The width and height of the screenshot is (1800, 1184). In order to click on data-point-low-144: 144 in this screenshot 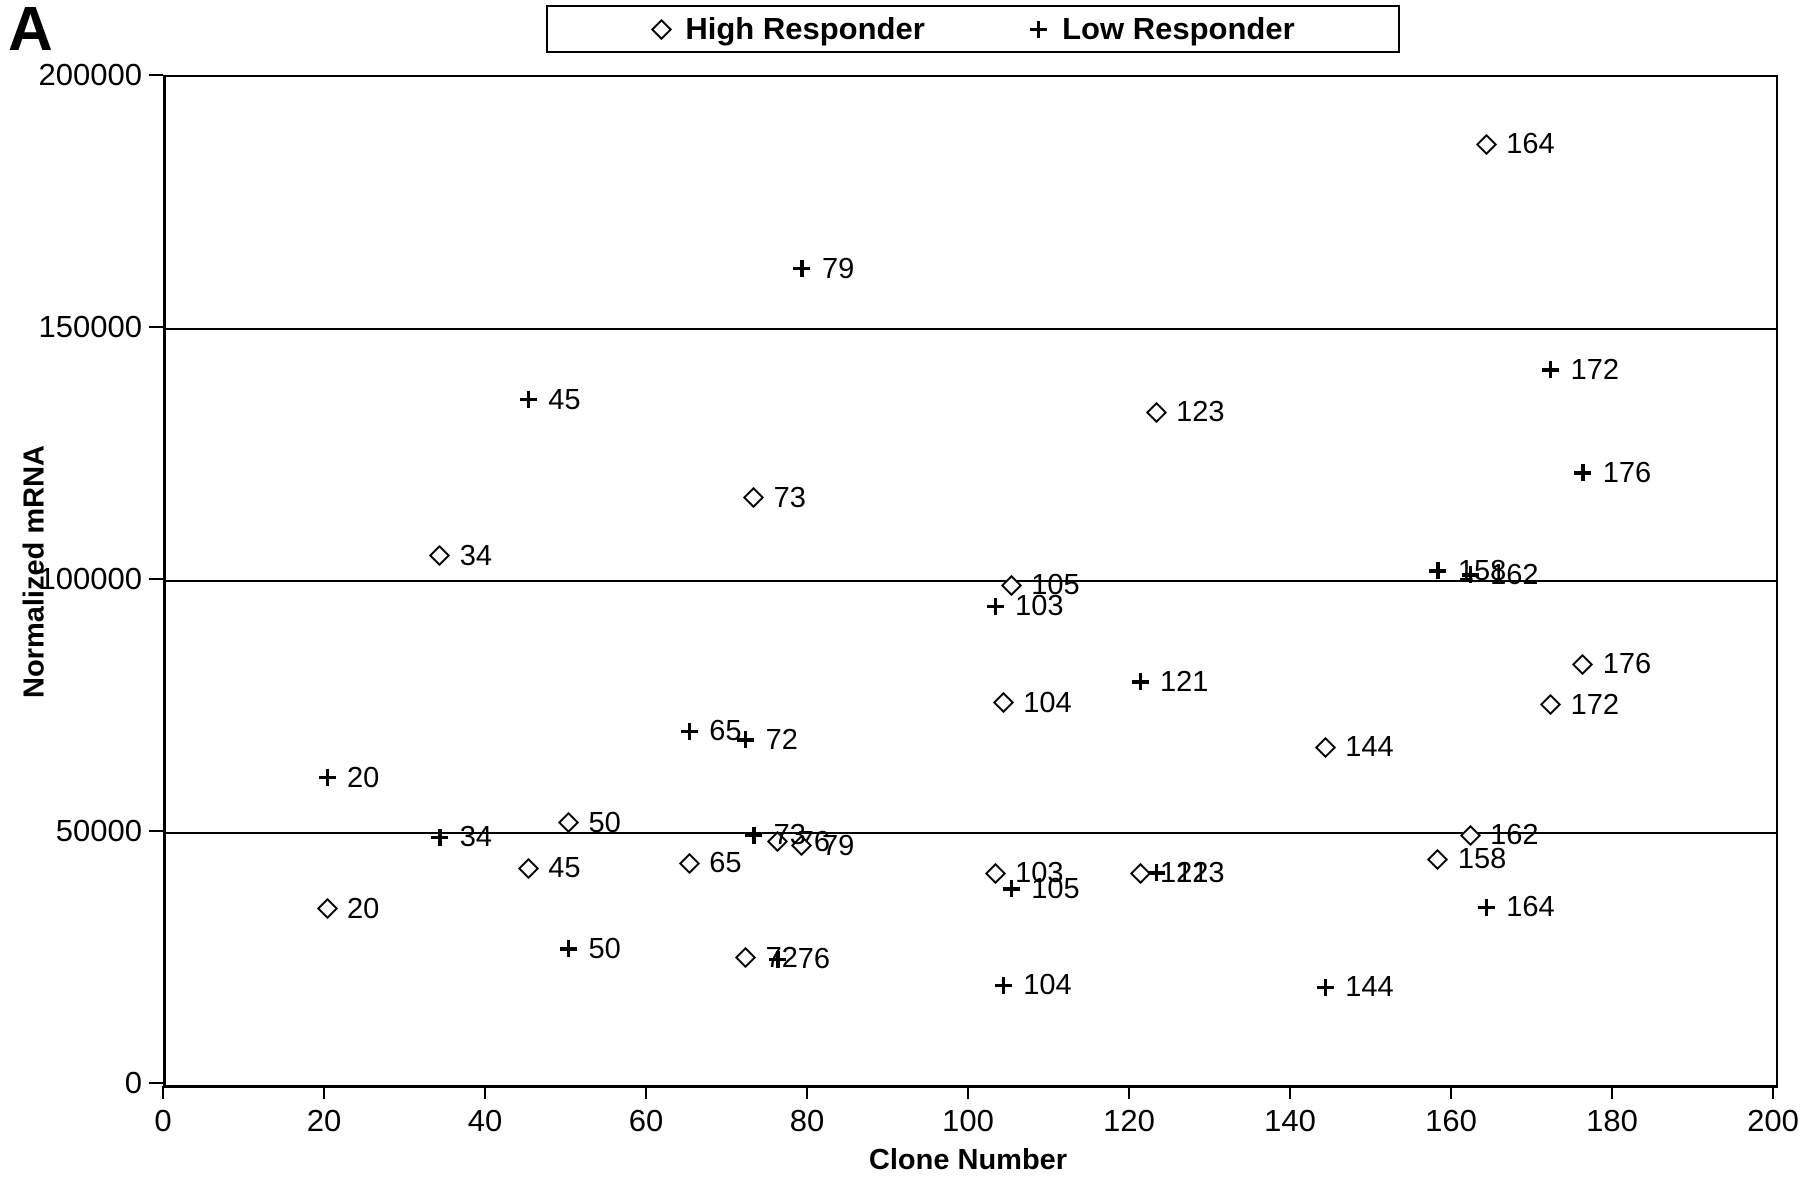, I will do `click(1354, 987)`.